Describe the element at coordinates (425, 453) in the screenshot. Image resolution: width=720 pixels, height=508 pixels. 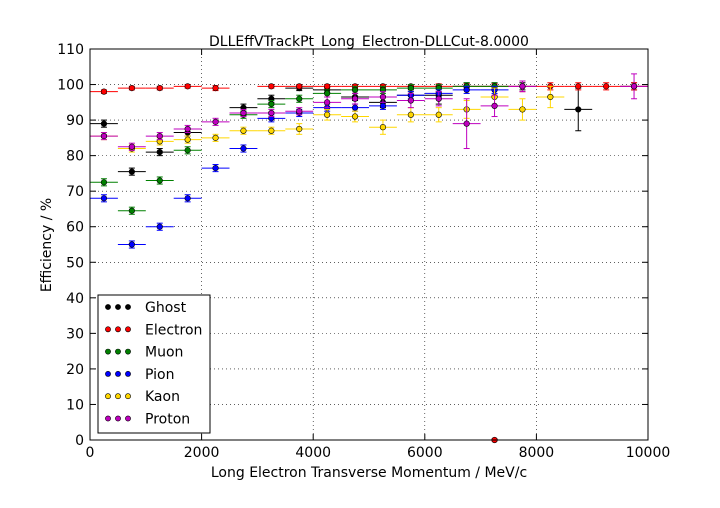
I see `x-tick-label: 6000` at that location.